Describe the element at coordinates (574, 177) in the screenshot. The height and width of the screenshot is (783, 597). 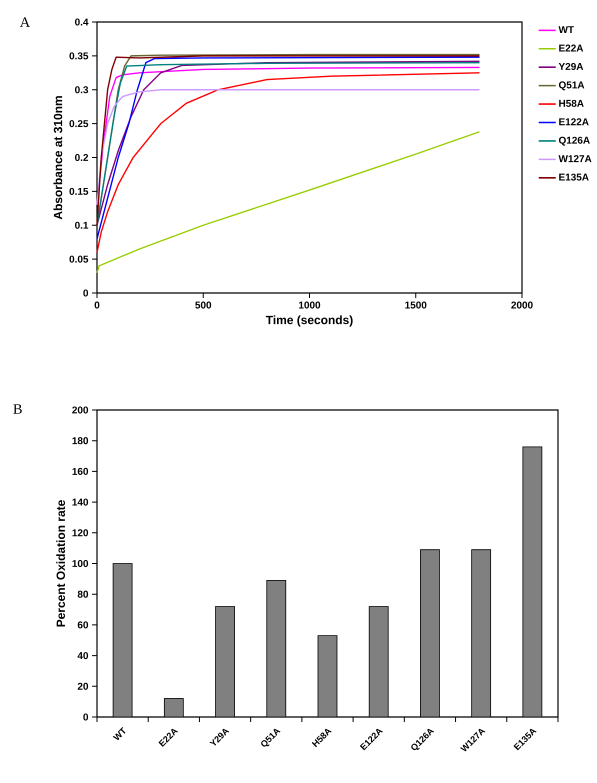
I see `legend-label: E135A` at that location.